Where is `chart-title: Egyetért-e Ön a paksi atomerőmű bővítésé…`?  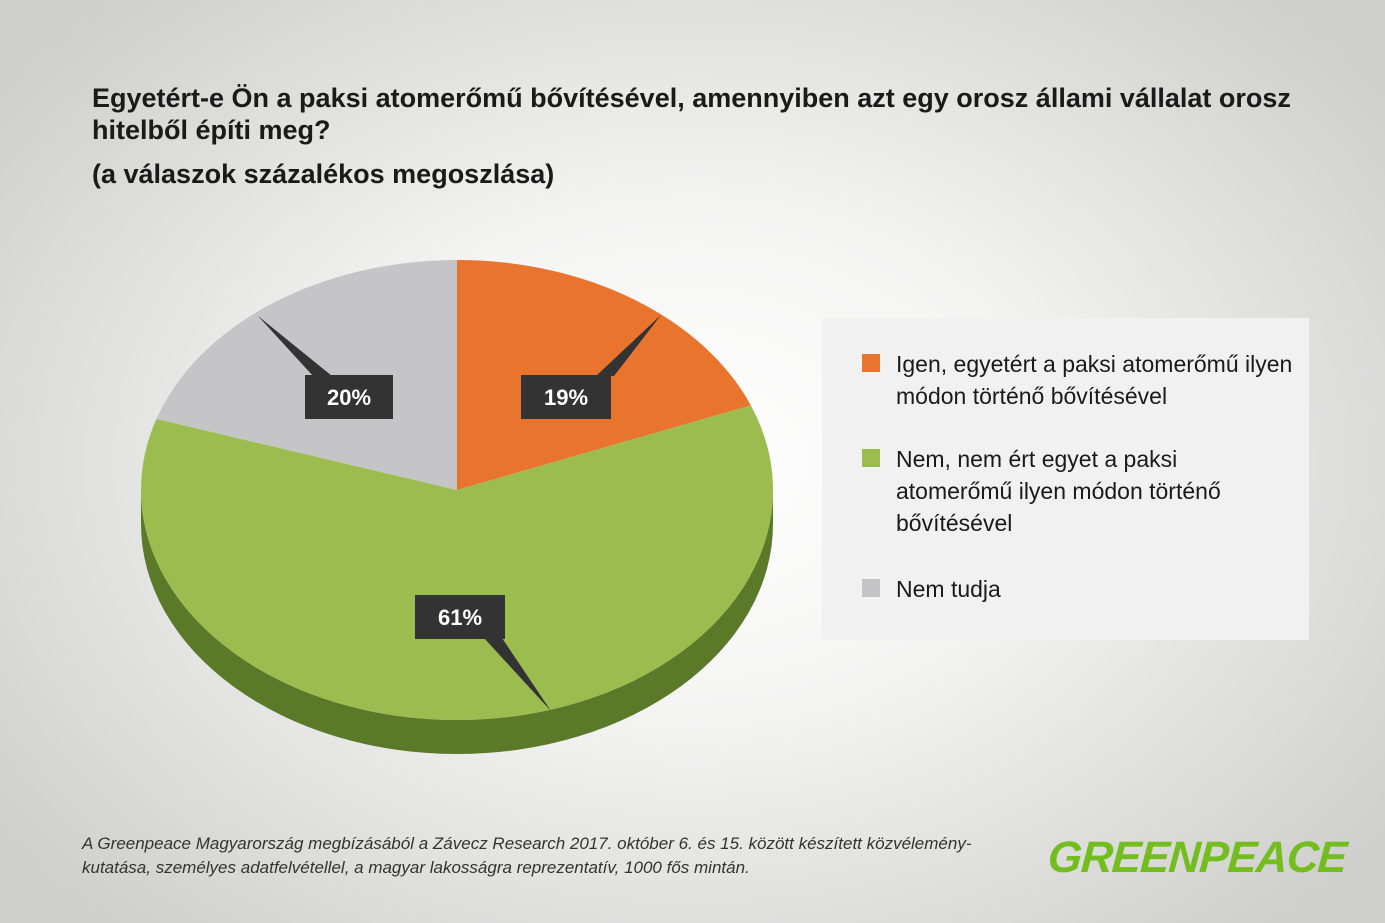 chart-title: Egyetért-e Ön a paksi atomerőmű bővítésé… is located at coordinates (691, 114).